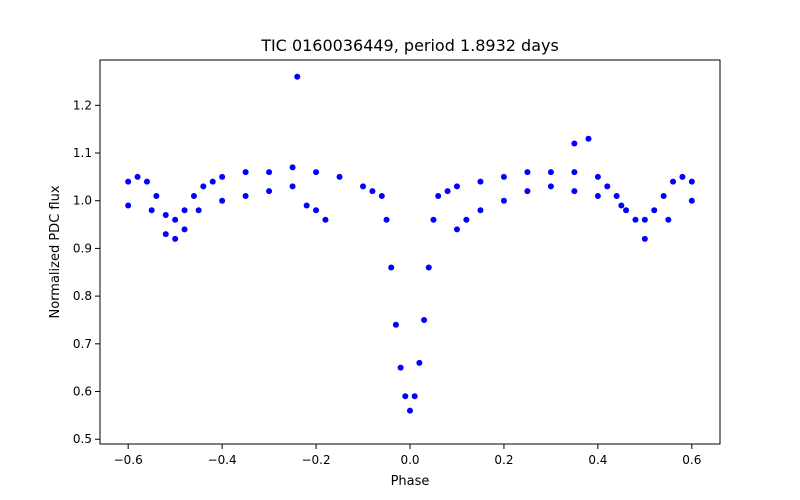 This screenshot has width=800, height=500. I want to click on y-tick-label: 0.9, so click(82, 248).